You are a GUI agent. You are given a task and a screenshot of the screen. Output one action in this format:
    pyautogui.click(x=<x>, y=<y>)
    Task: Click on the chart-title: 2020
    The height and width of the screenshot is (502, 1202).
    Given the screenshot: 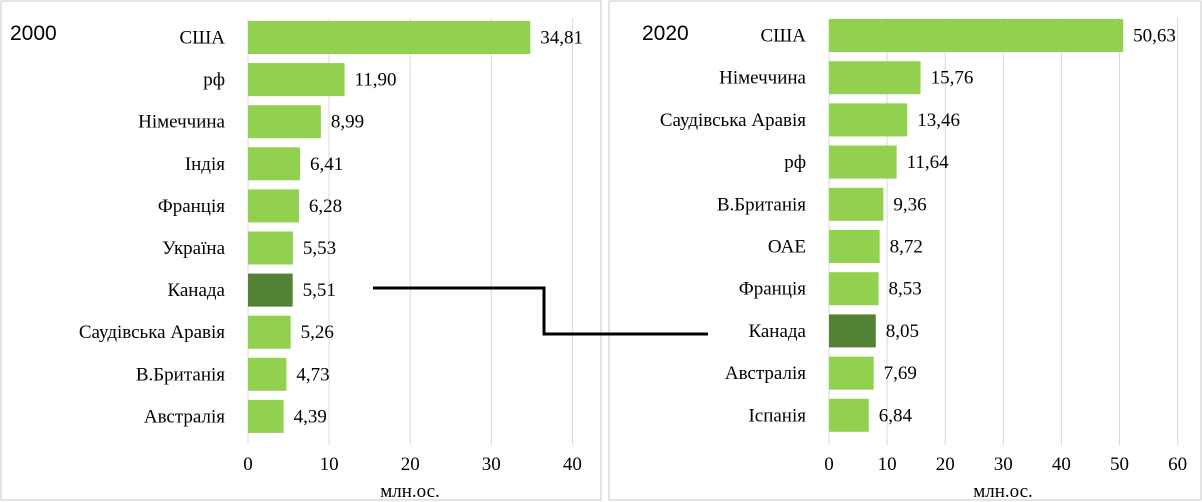 What is the action you would take?
    pyautogui.click(x=665, y=33)
    